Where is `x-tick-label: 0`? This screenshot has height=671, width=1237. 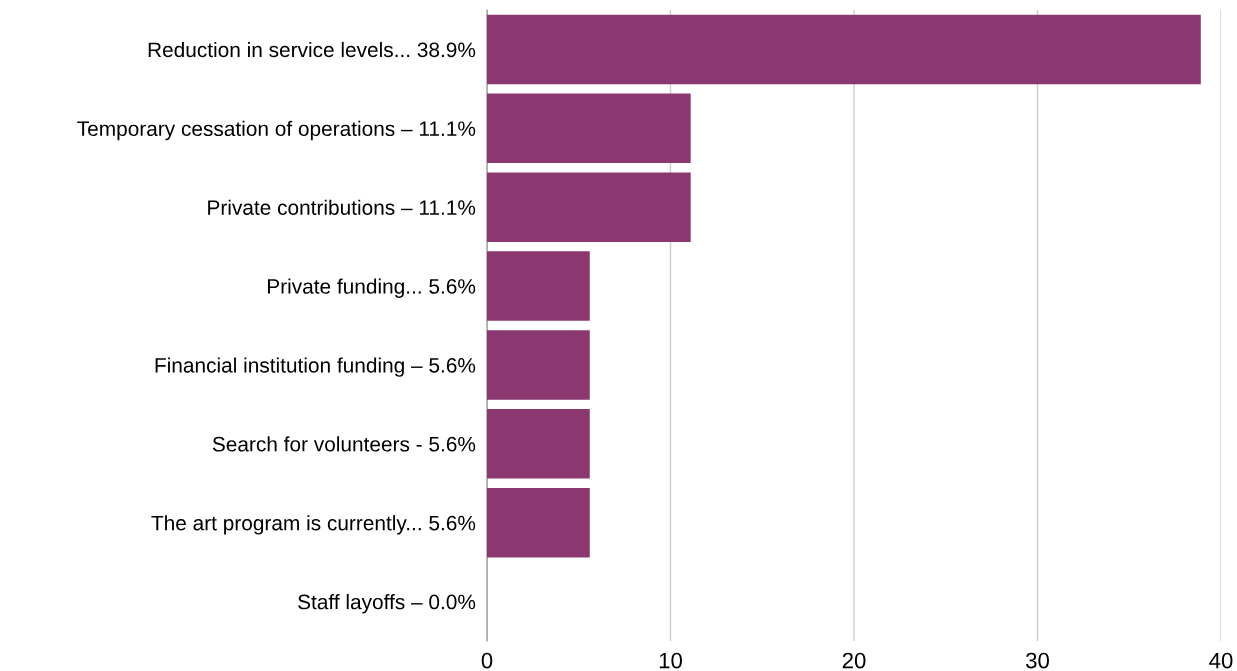
x-tick-label: 0 is located at coordinates (487, 660).